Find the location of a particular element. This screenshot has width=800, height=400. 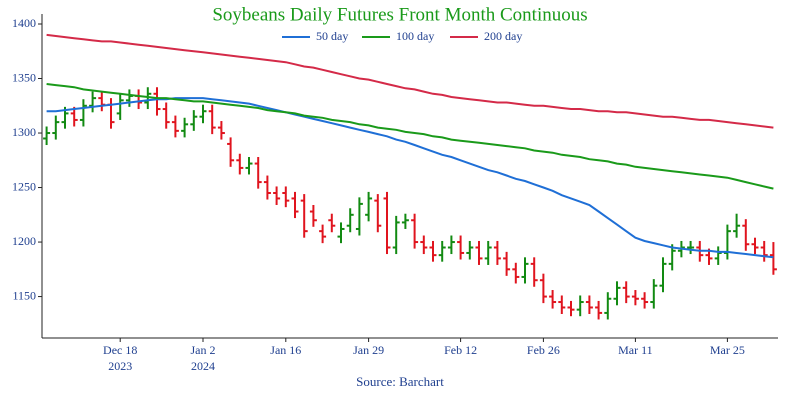

source-note: Source: Barchart is located at coordinates (400, 381).